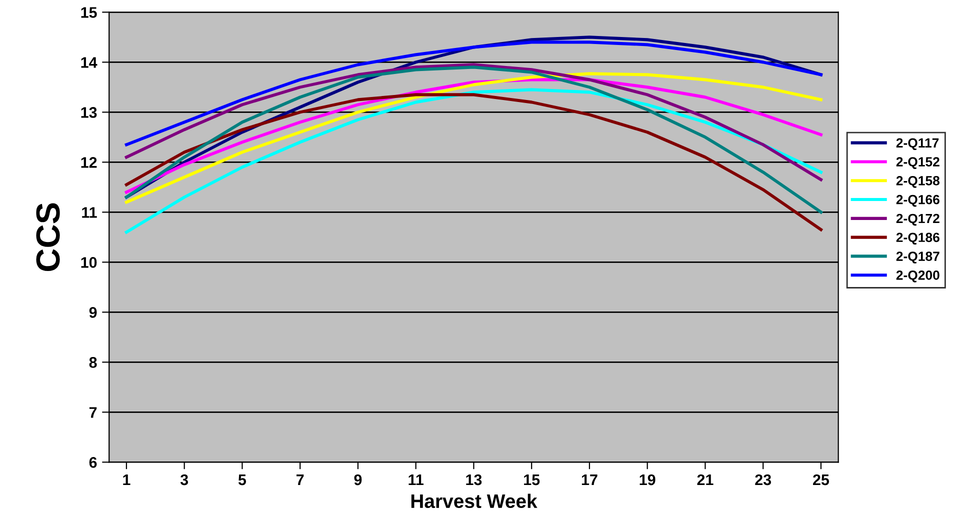 This screenshot has width=957, height=530. What do you see at coordinates (93, 412) in the screenshot?
I see `y-tick-label: 7` at bounding box center [93, 412].